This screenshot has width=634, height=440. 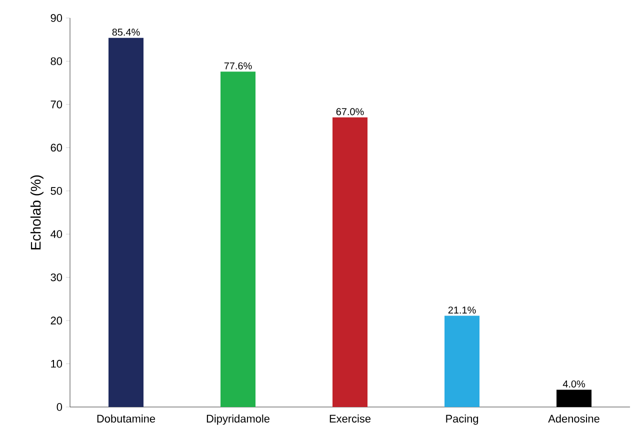 What do you see at coordinates (574, 384) in the screenshot?
I see `data-label: 4.0%` at bounding box center [574, 384].